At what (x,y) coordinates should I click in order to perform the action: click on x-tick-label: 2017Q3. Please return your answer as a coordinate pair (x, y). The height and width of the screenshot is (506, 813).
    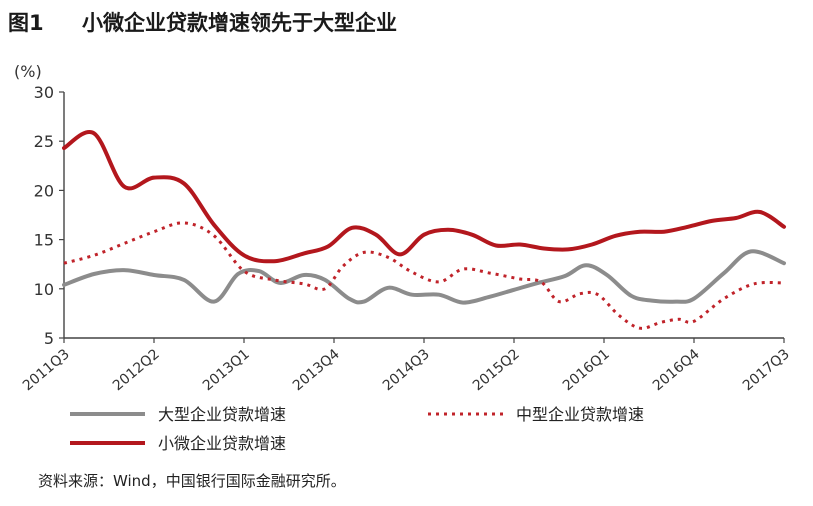
    Looking at the image, I should click on (766, 370).